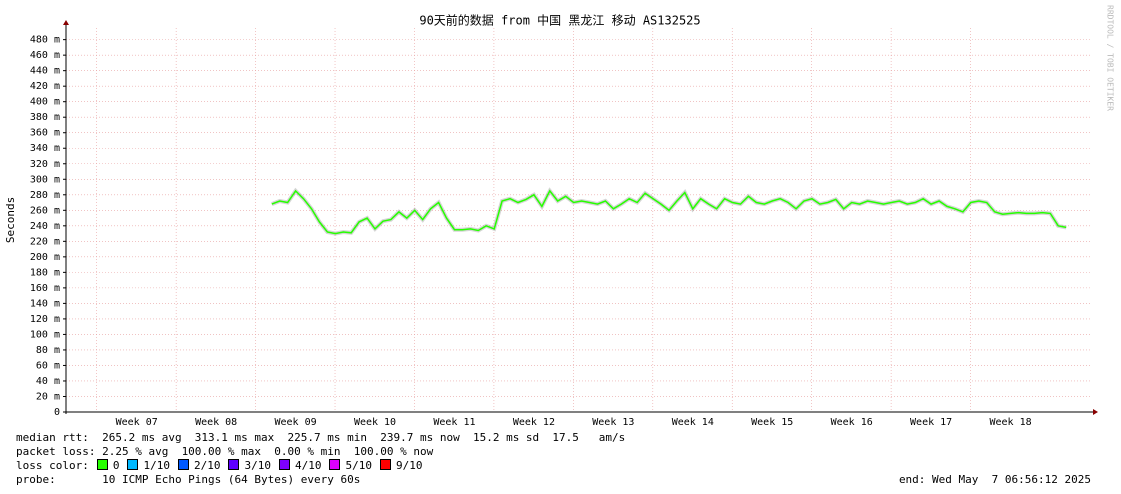 This screenshot has height=494, width=1121. I want to click on y-tick-label: 140 m, so click(45, 303).